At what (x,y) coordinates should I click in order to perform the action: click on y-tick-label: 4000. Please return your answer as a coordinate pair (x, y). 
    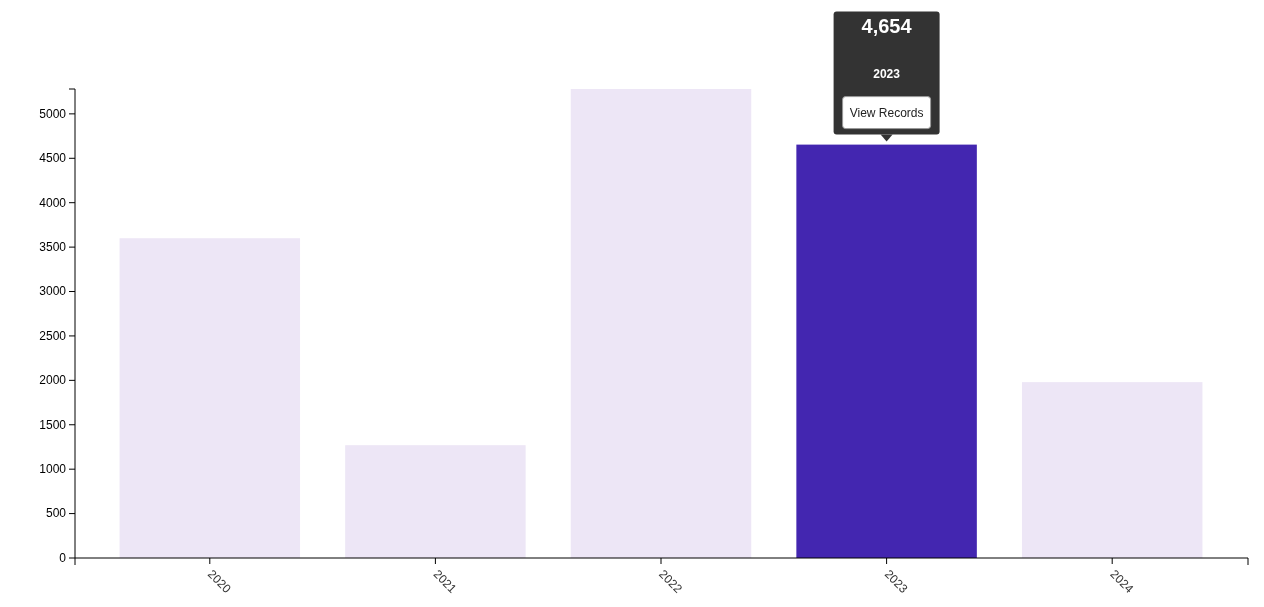
    Looking at the image, I should click on (53, 202).